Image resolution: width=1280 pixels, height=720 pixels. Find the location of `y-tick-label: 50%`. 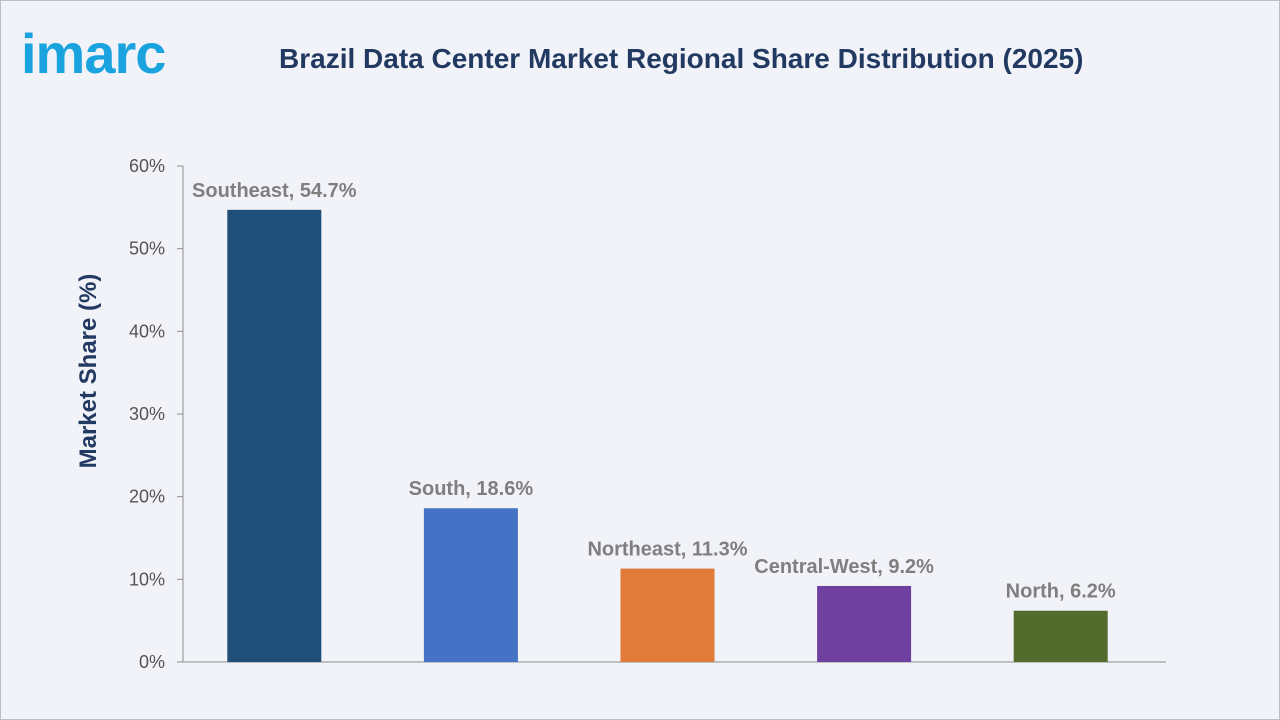

y-tick-label: 50% is located at coordinates (147, 249).